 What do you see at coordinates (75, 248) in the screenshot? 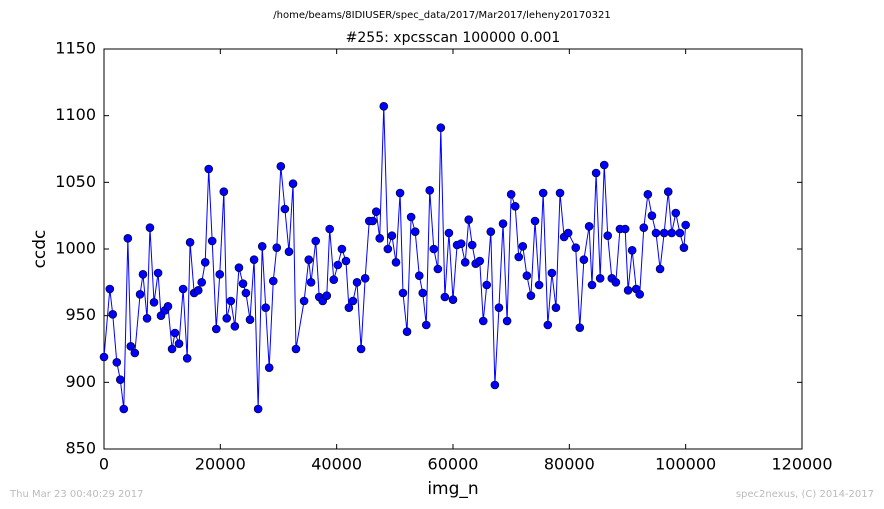
I see `y-tick-label: 1000` at bounding box center [75, 248].